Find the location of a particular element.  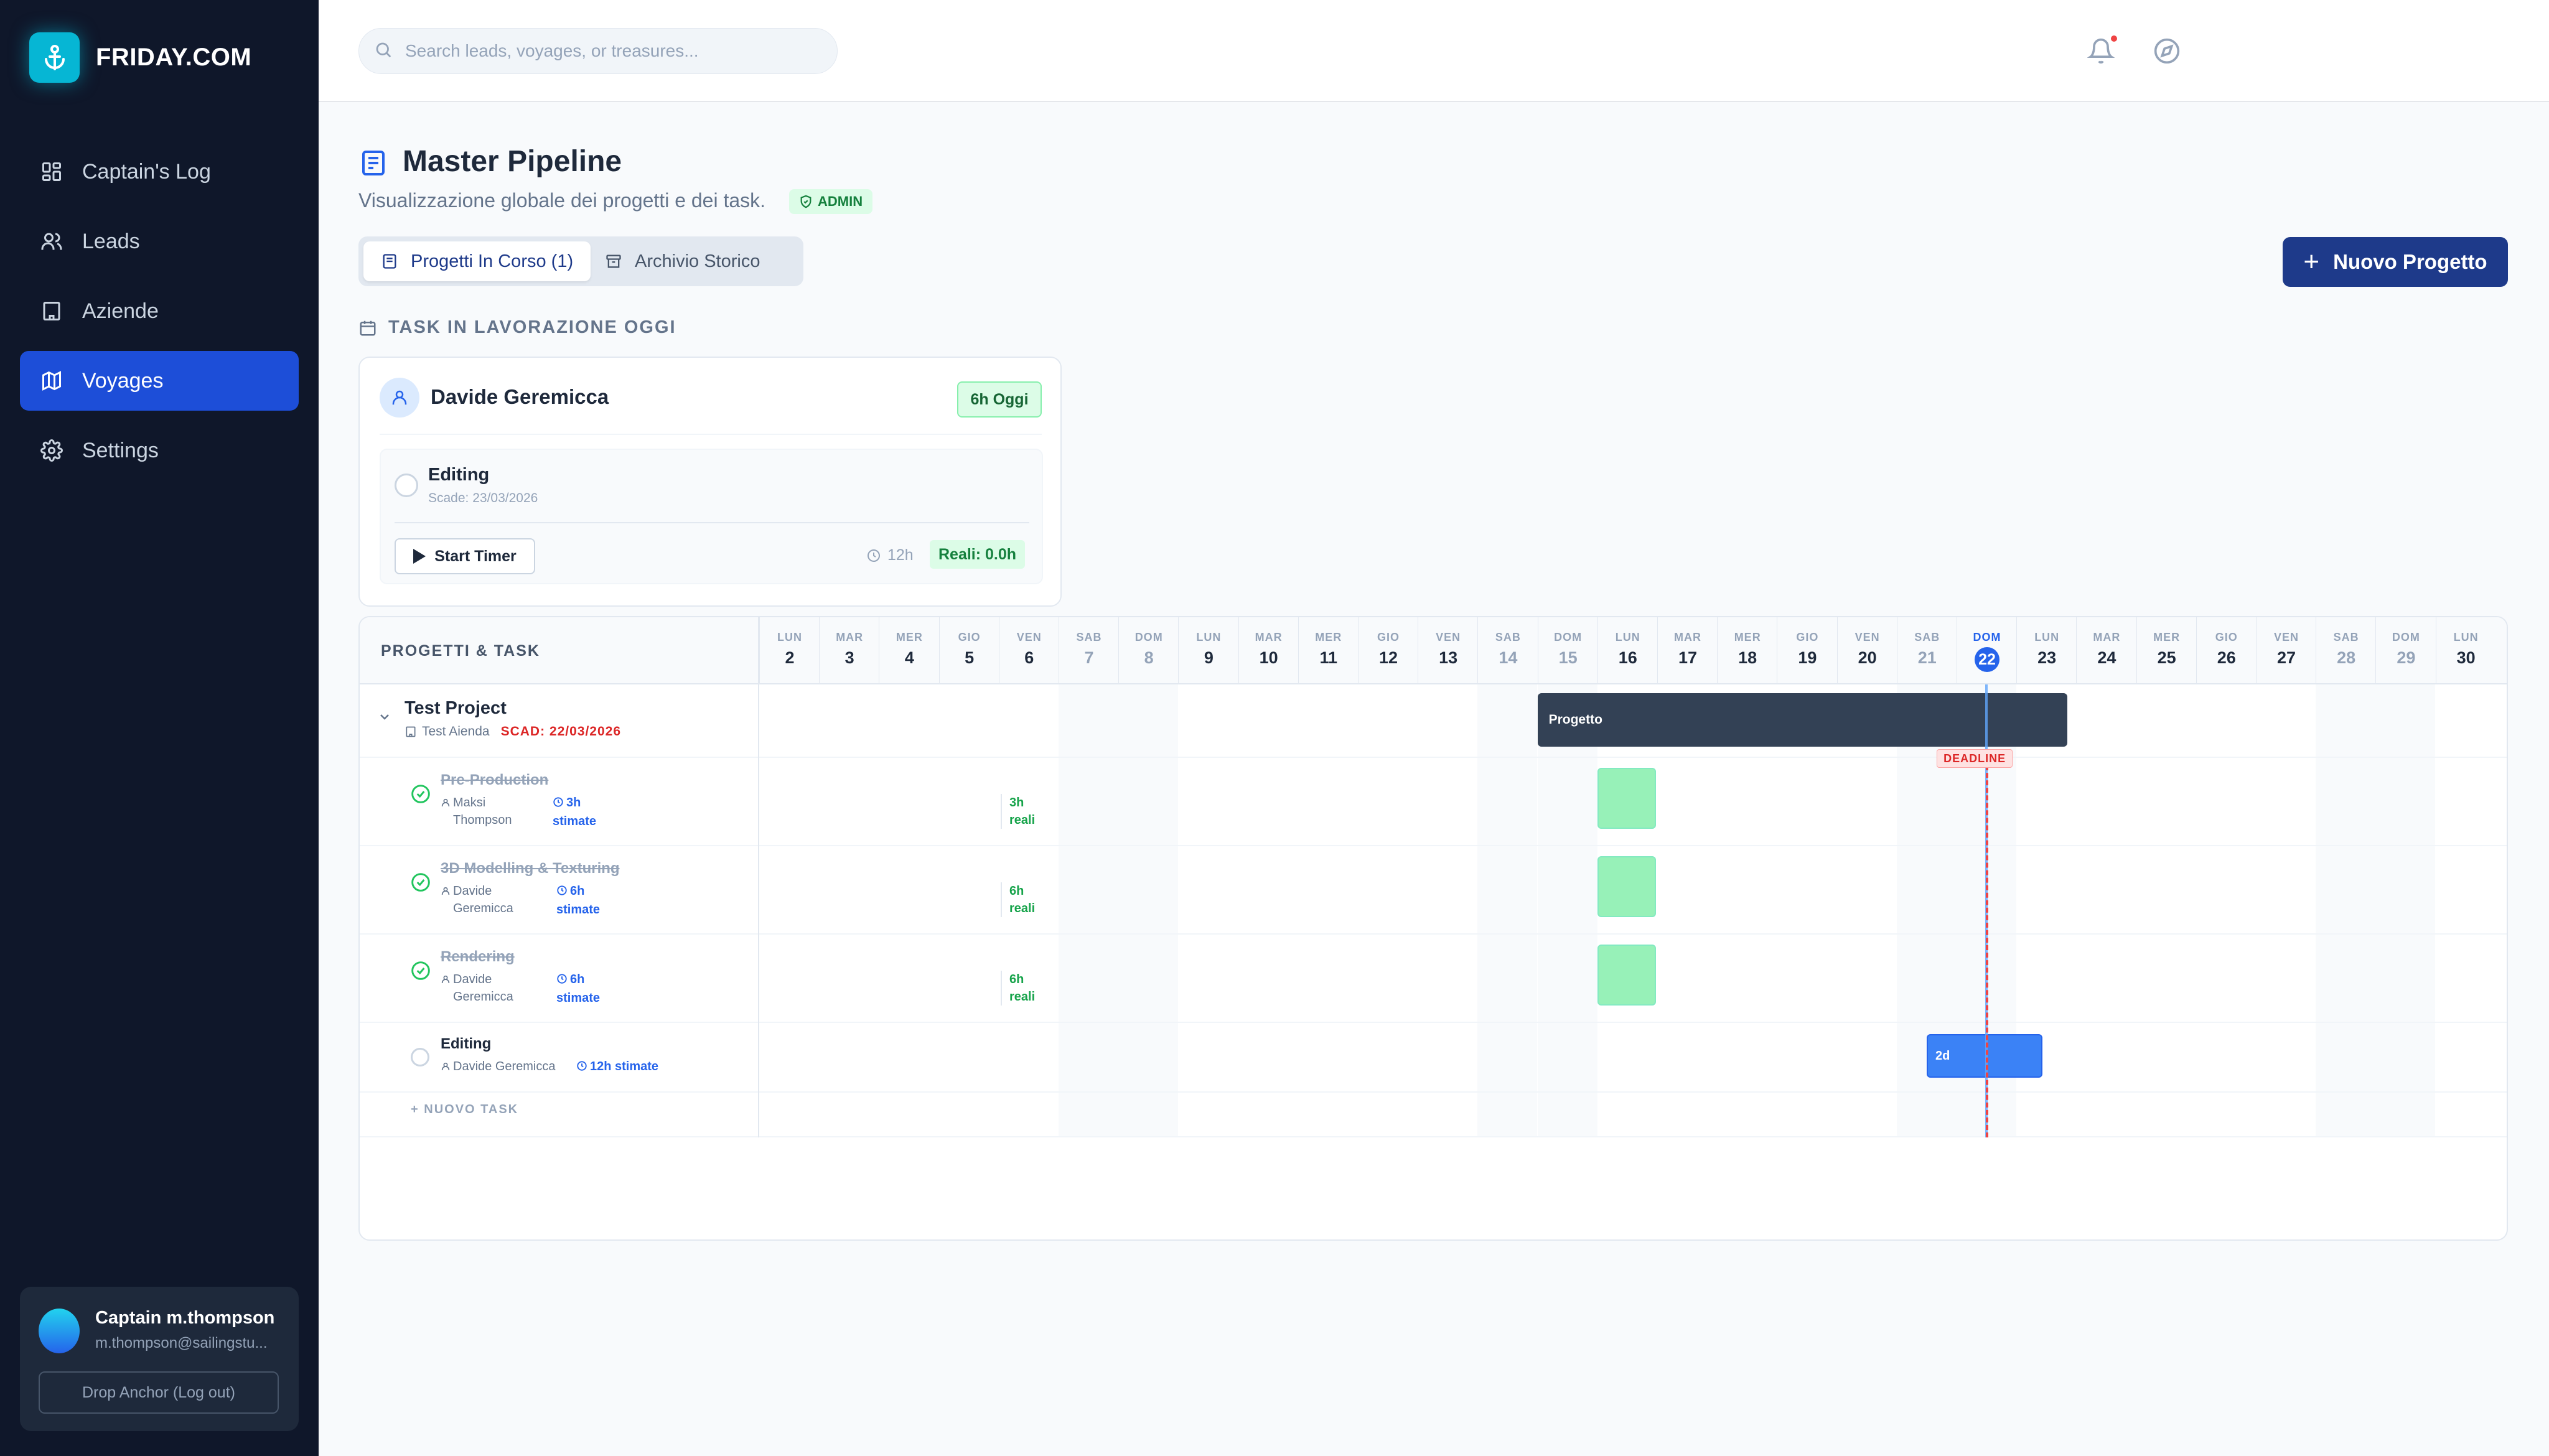

day-number: 28 is located at coordinates (2346, 658).